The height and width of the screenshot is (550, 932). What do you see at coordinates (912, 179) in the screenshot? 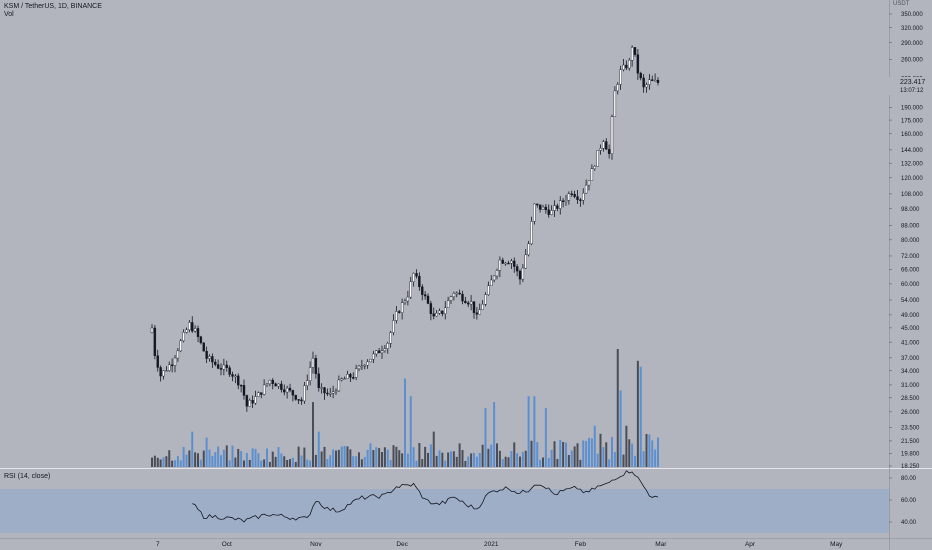
I see `price-tick-label: 120.000` at bounding box center [912, 179].